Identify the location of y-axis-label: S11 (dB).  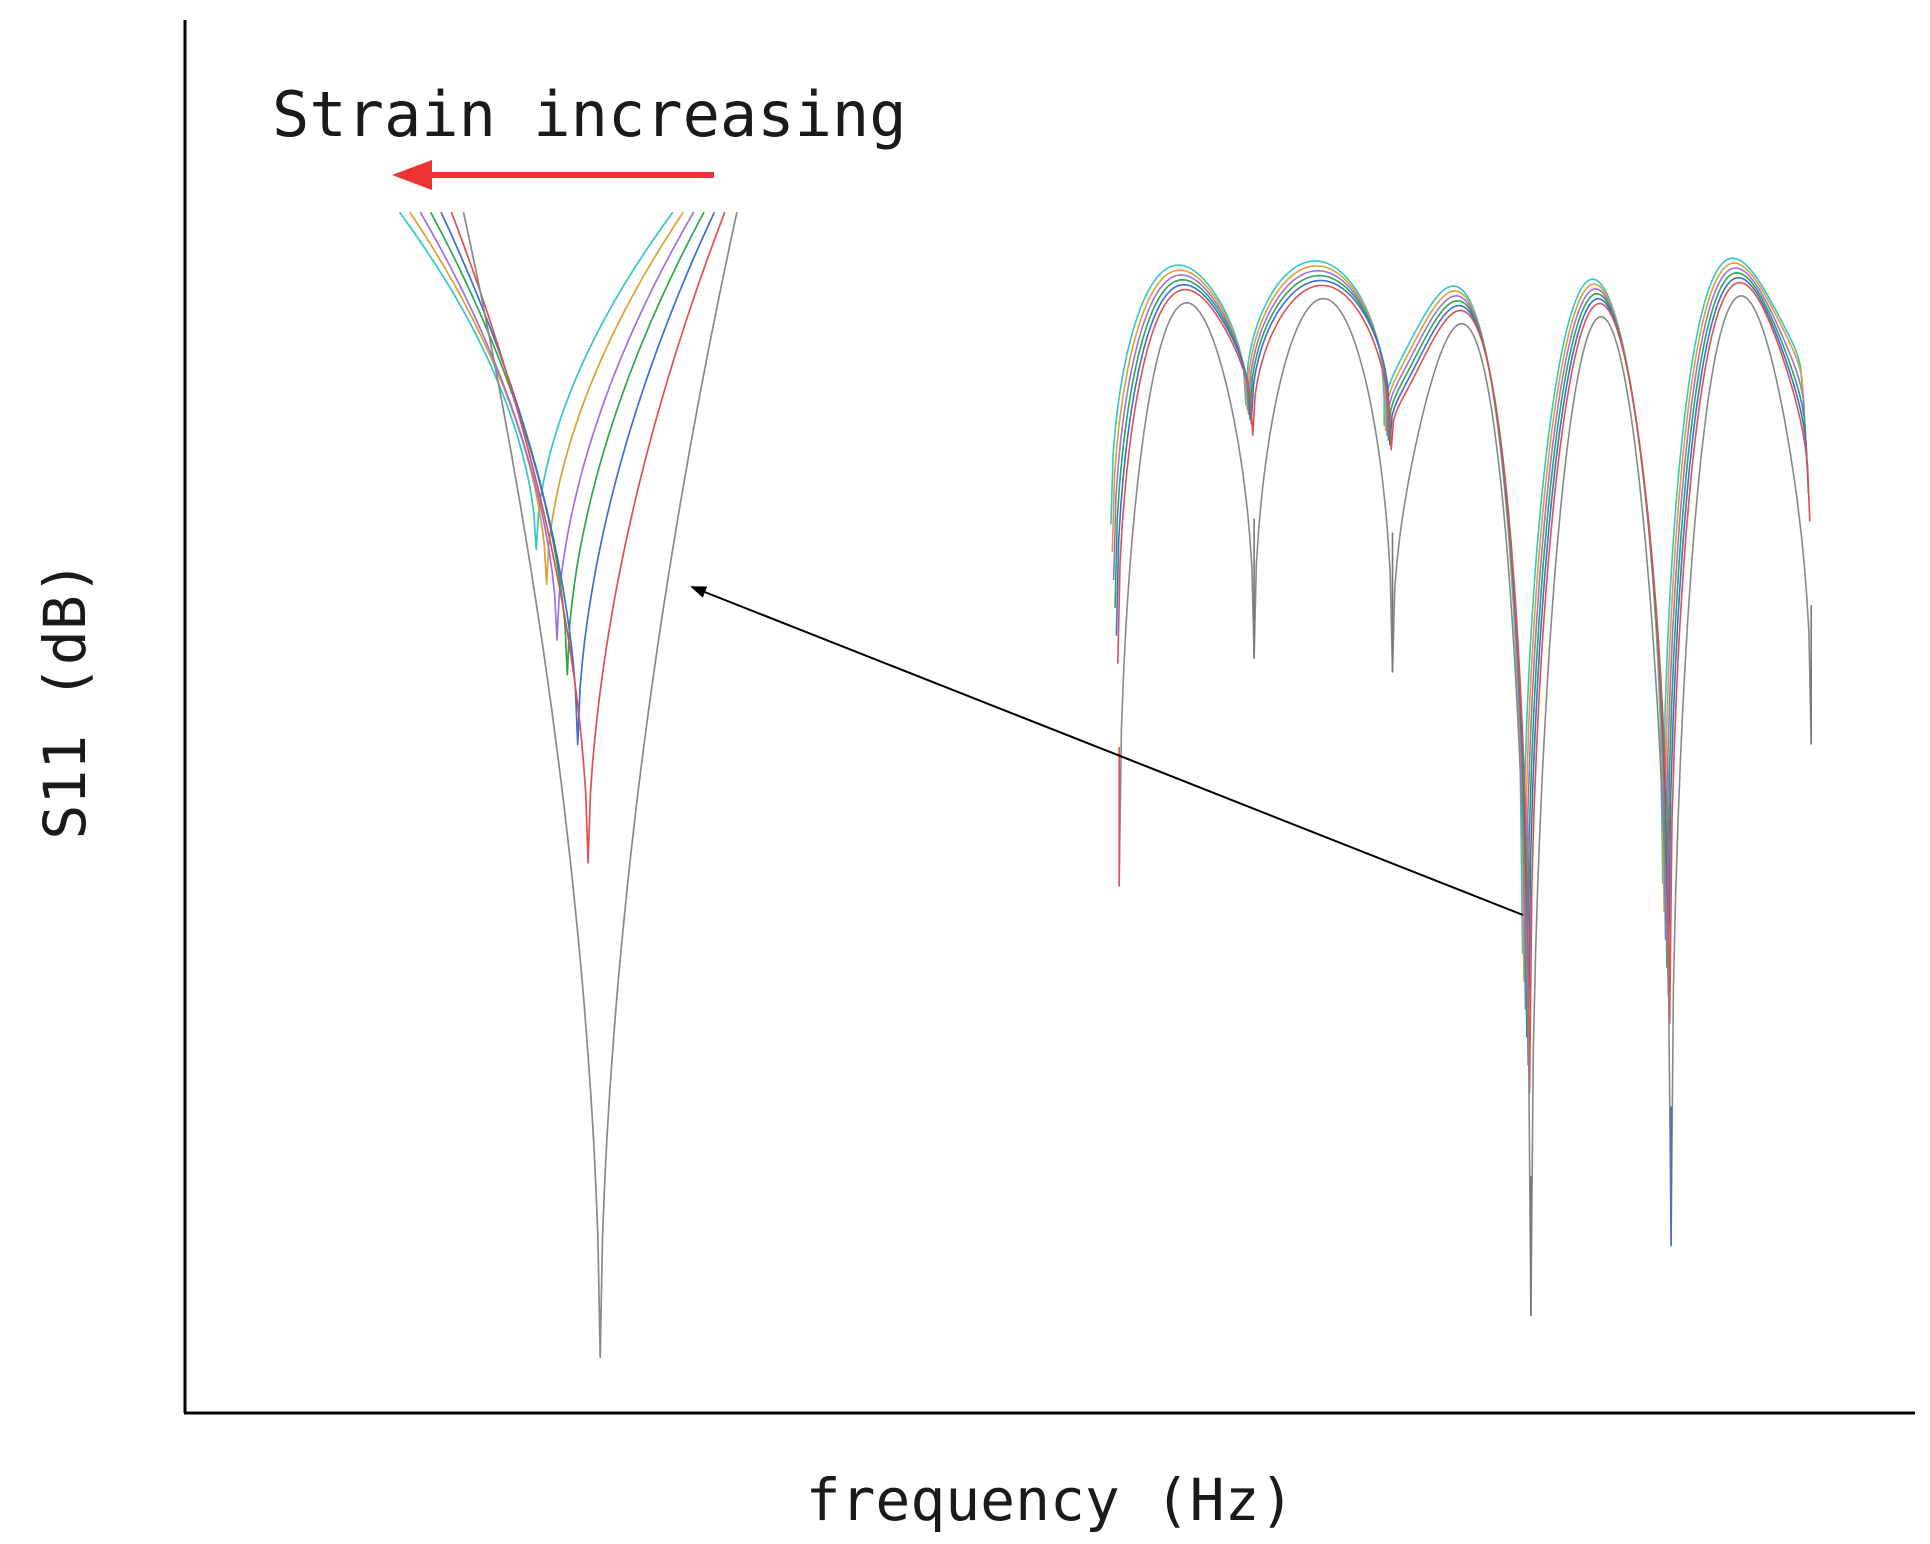
(65, 699).